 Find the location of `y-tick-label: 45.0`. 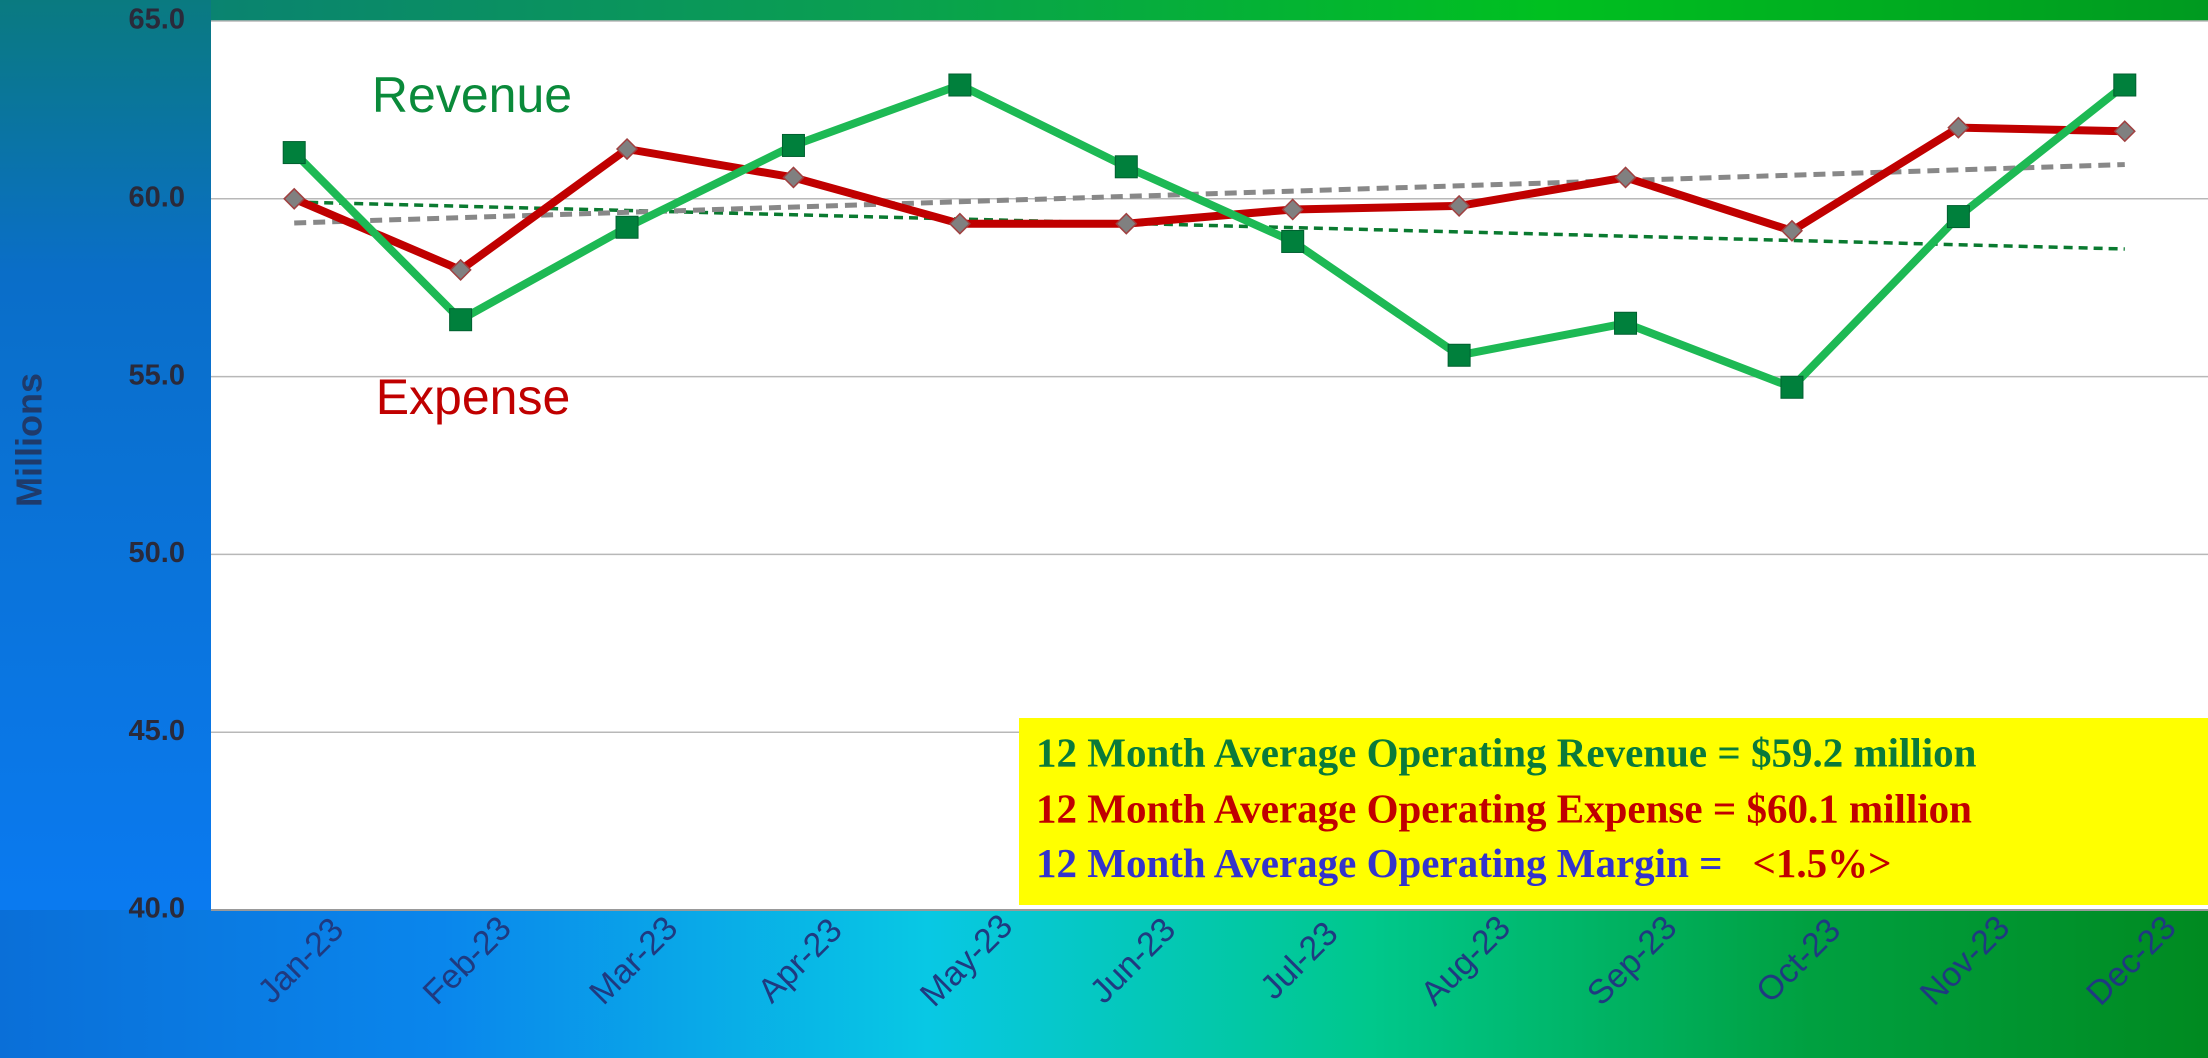

y-tick-label: 45.0 is located at coordinates (157, 731).